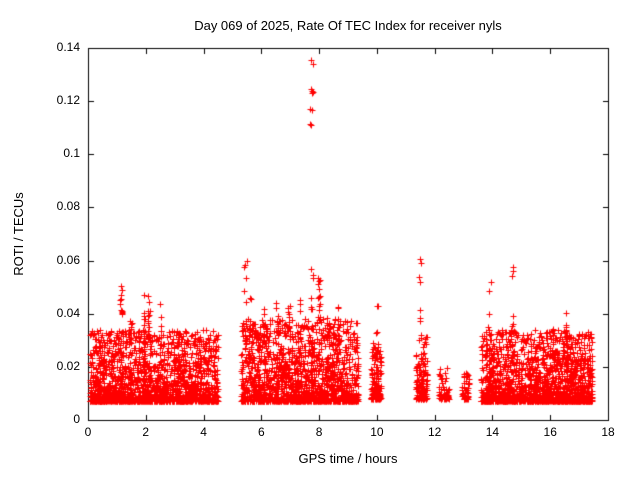 Image resolution: width=640 pixels, height=480 pixels. Describe the element at coordinates (492, 432) in the screenshot. I see `x-tick-label: 14` at that location.